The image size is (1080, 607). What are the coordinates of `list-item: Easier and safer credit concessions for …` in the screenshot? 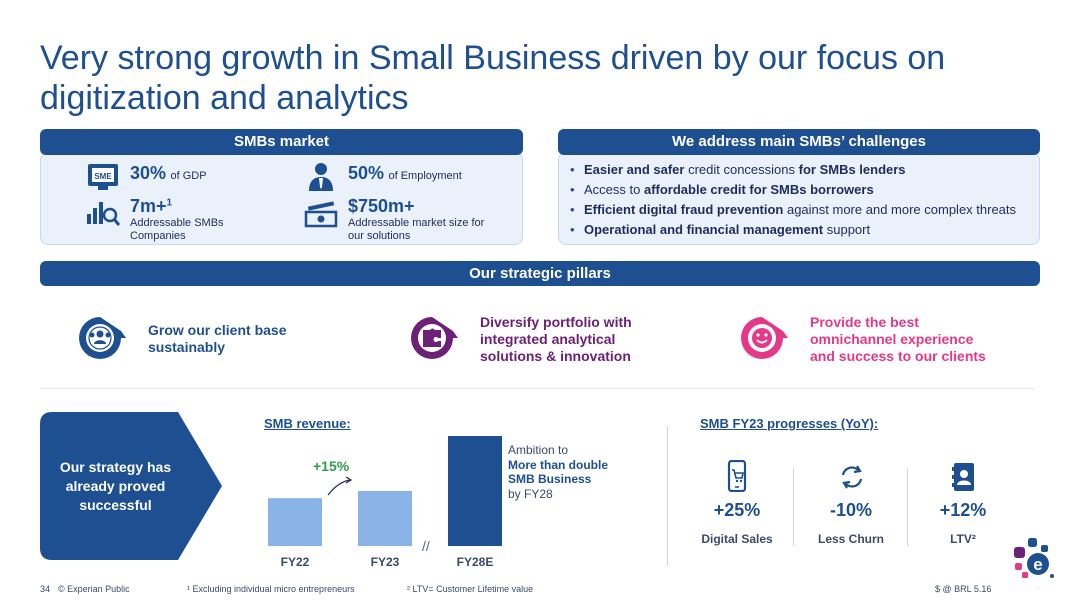 It's located at (803, 170).